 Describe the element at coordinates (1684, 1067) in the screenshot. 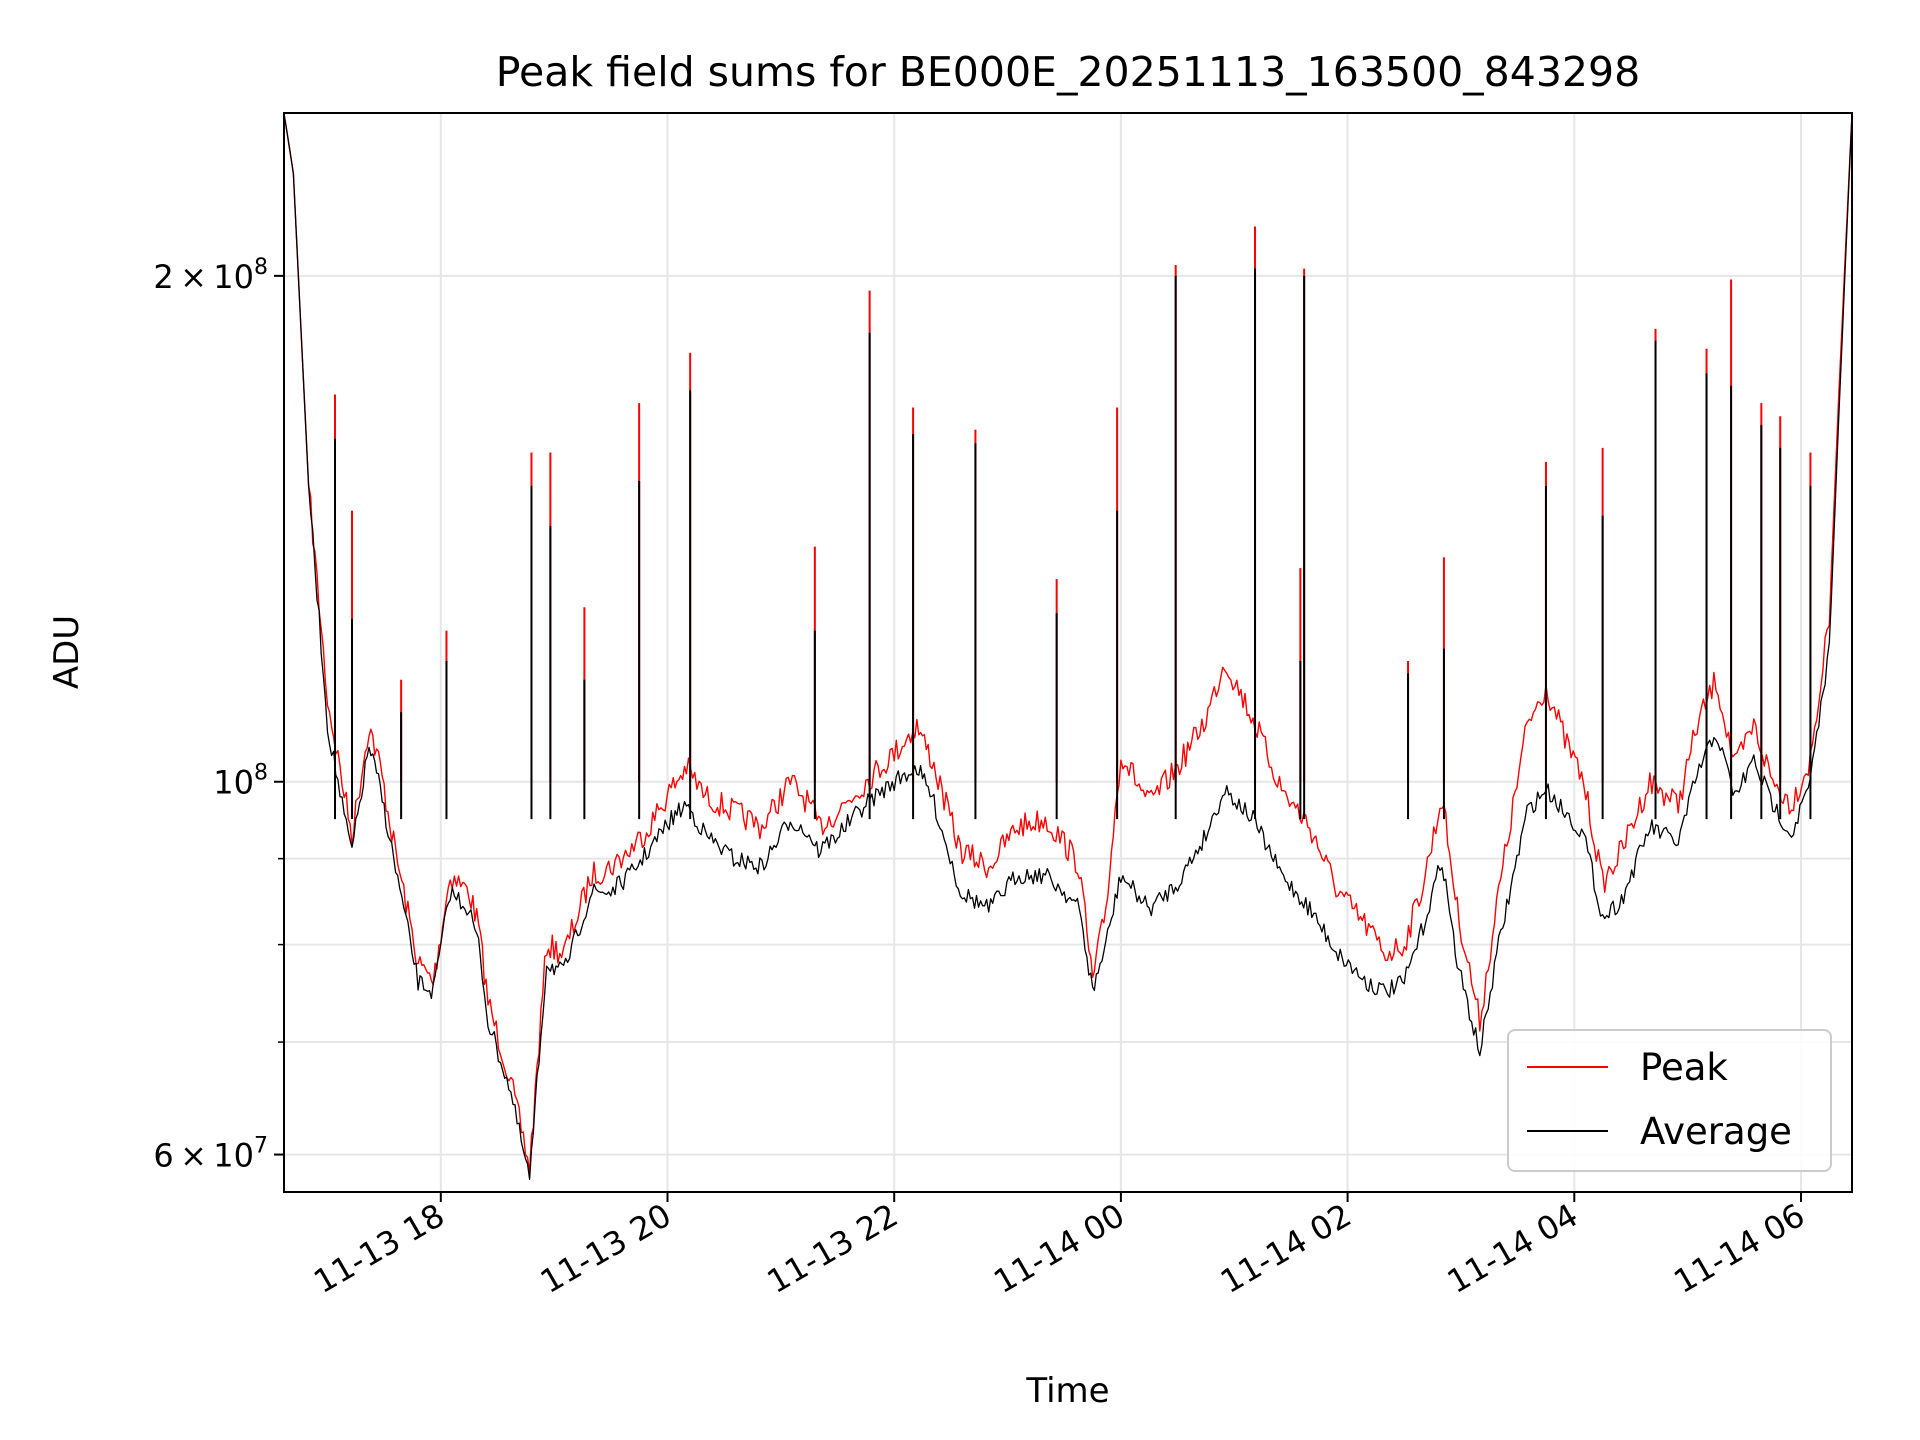

I see `legend-label-peak: Peak` at that location.